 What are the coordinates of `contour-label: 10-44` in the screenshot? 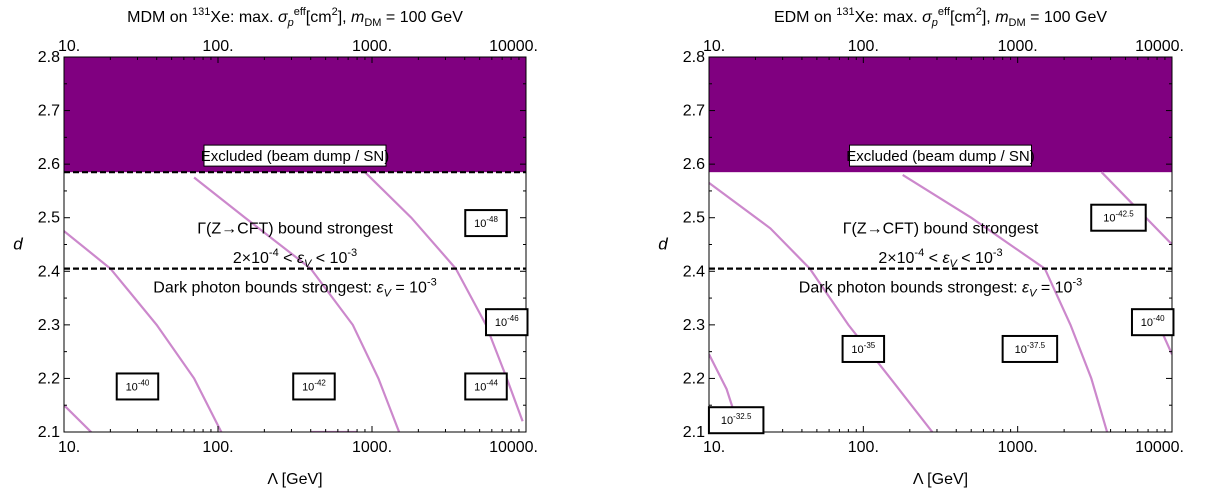 It's located at (486, 386).